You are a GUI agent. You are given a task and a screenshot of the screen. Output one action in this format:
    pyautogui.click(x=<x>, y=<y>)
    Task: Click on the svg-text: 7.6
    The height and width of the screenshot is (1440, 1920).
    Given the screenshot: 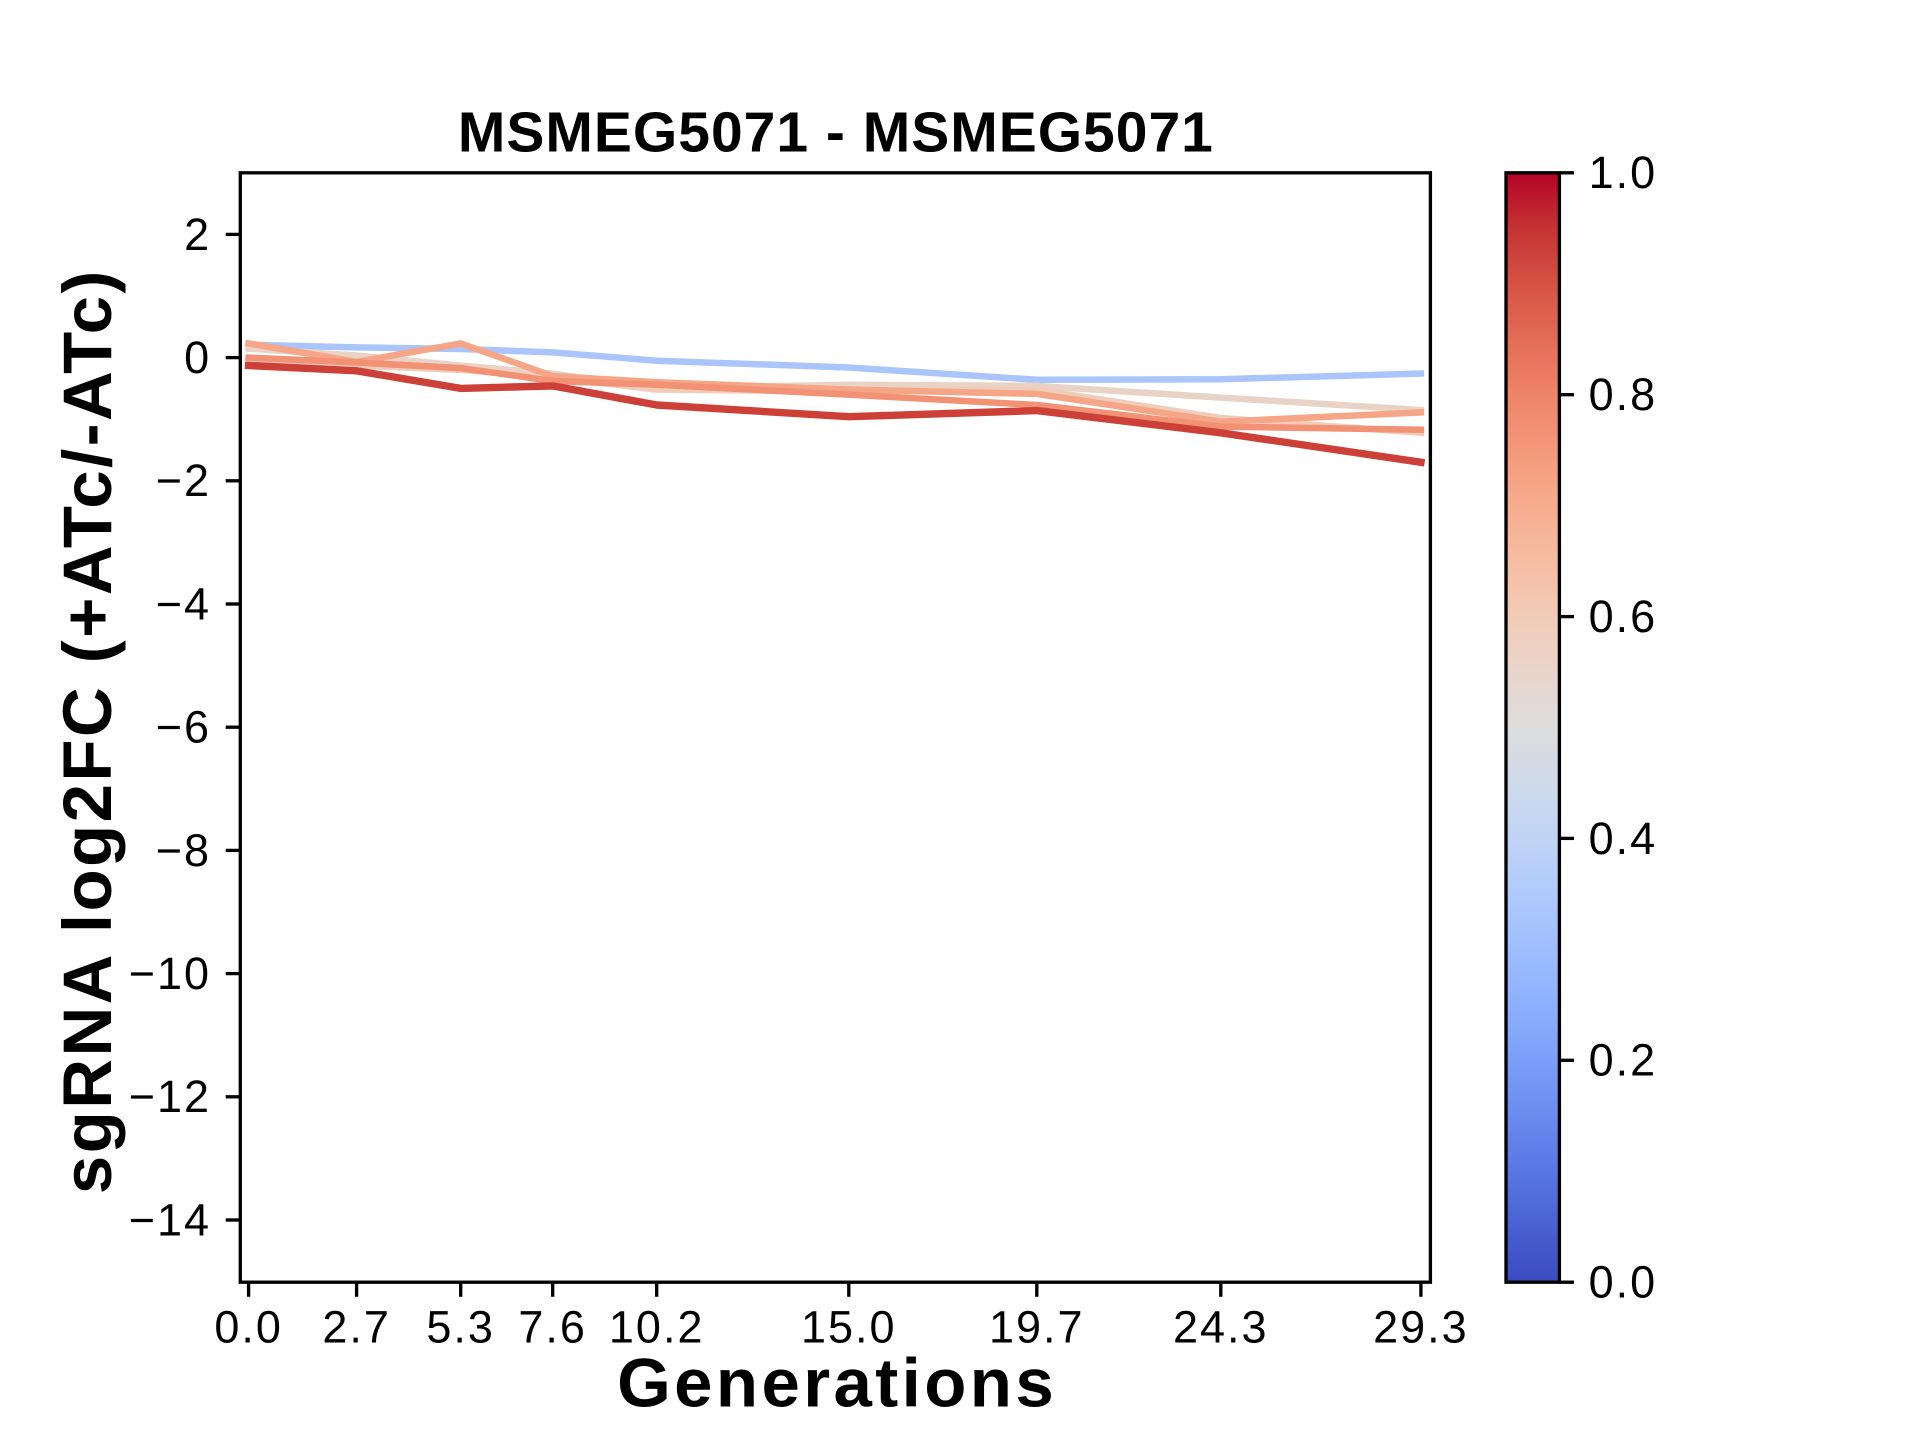 What is the action you would take?
    pyautogui.click(x=552, y=1326)
    